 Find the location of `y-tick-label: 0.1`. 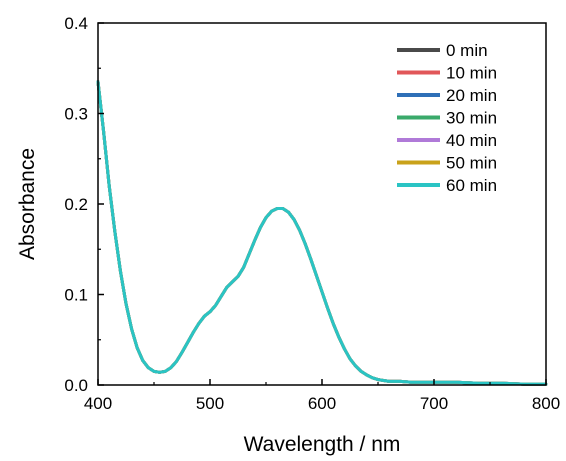

y-tick-label: 0.1 is located at coordinates (76, 295).